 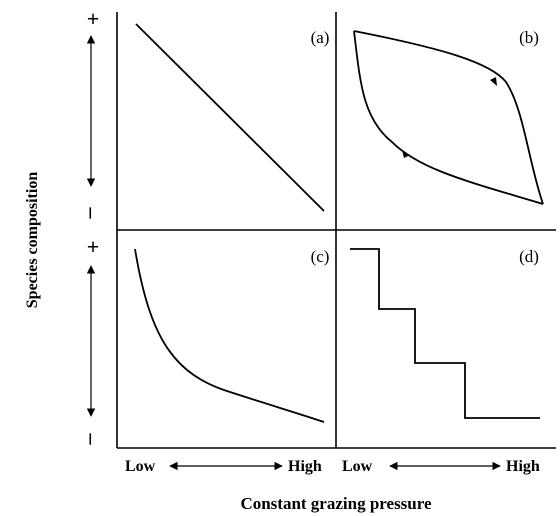 I want to click on panel-c-curve, so click(x=229, y=335).